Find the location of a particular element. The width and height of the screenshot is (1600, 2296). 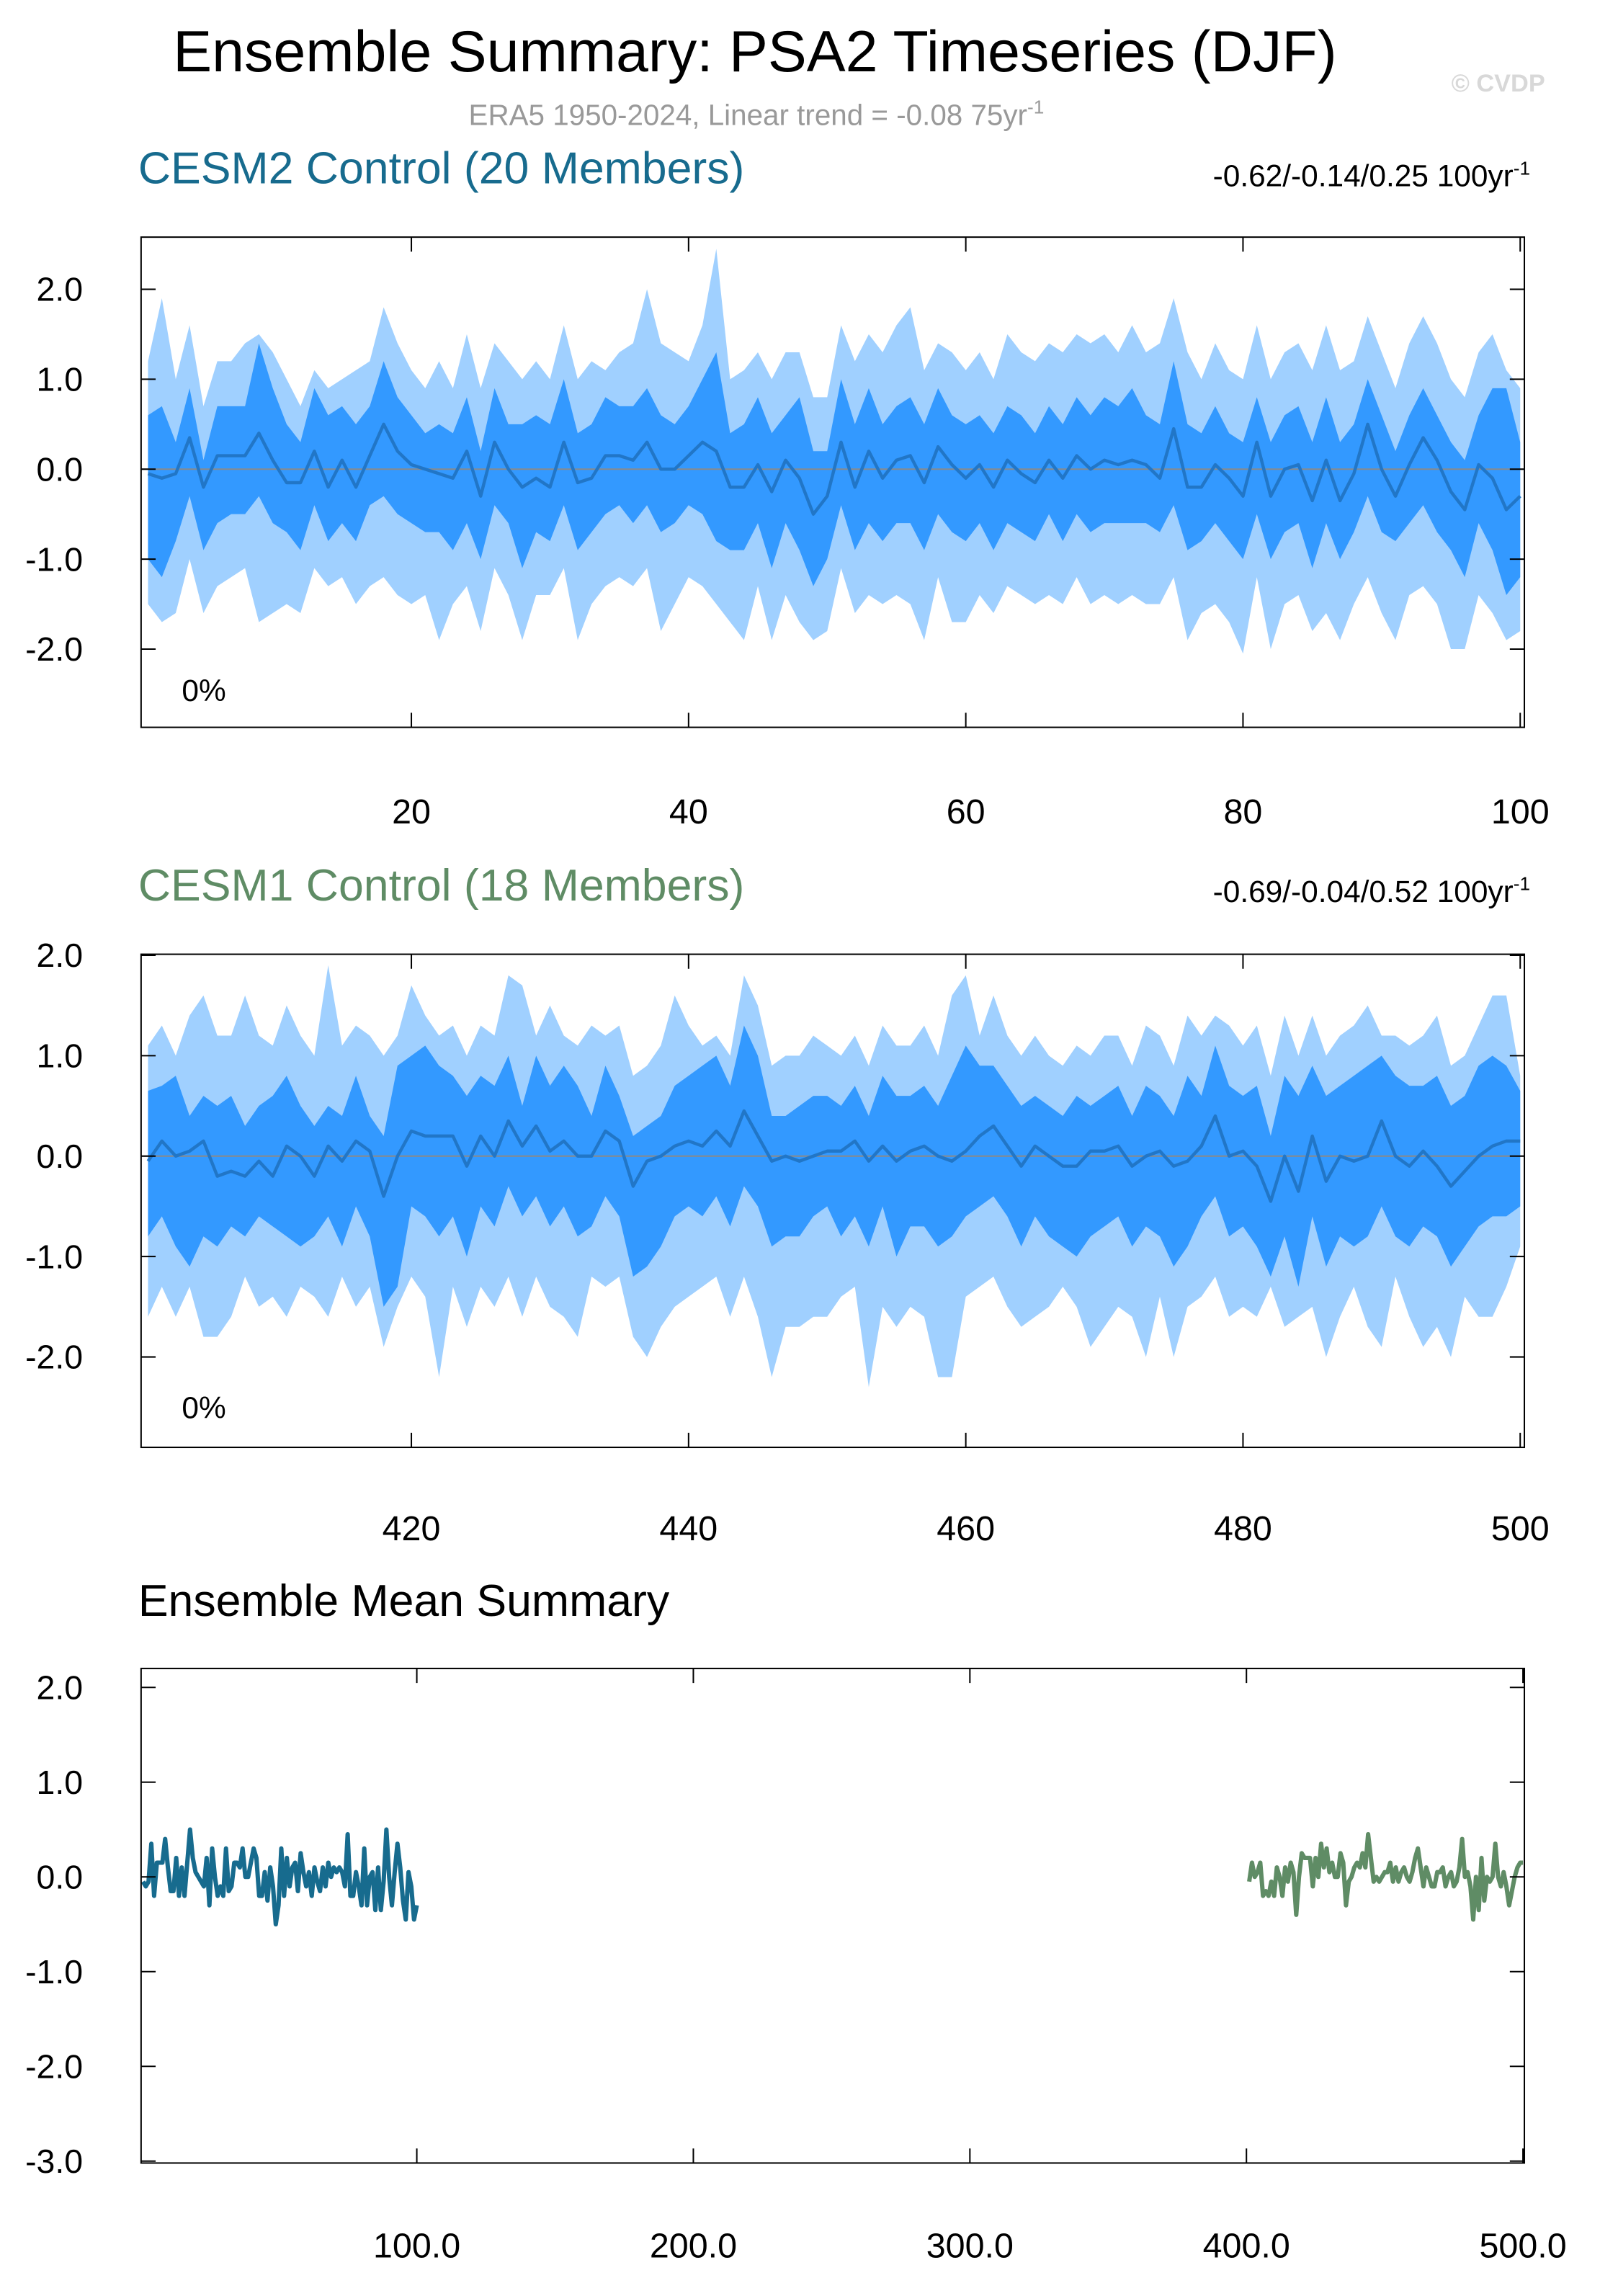

trend-value: -0.69/-0.04/0.52 100yr is located at coordinates (1364, 891).